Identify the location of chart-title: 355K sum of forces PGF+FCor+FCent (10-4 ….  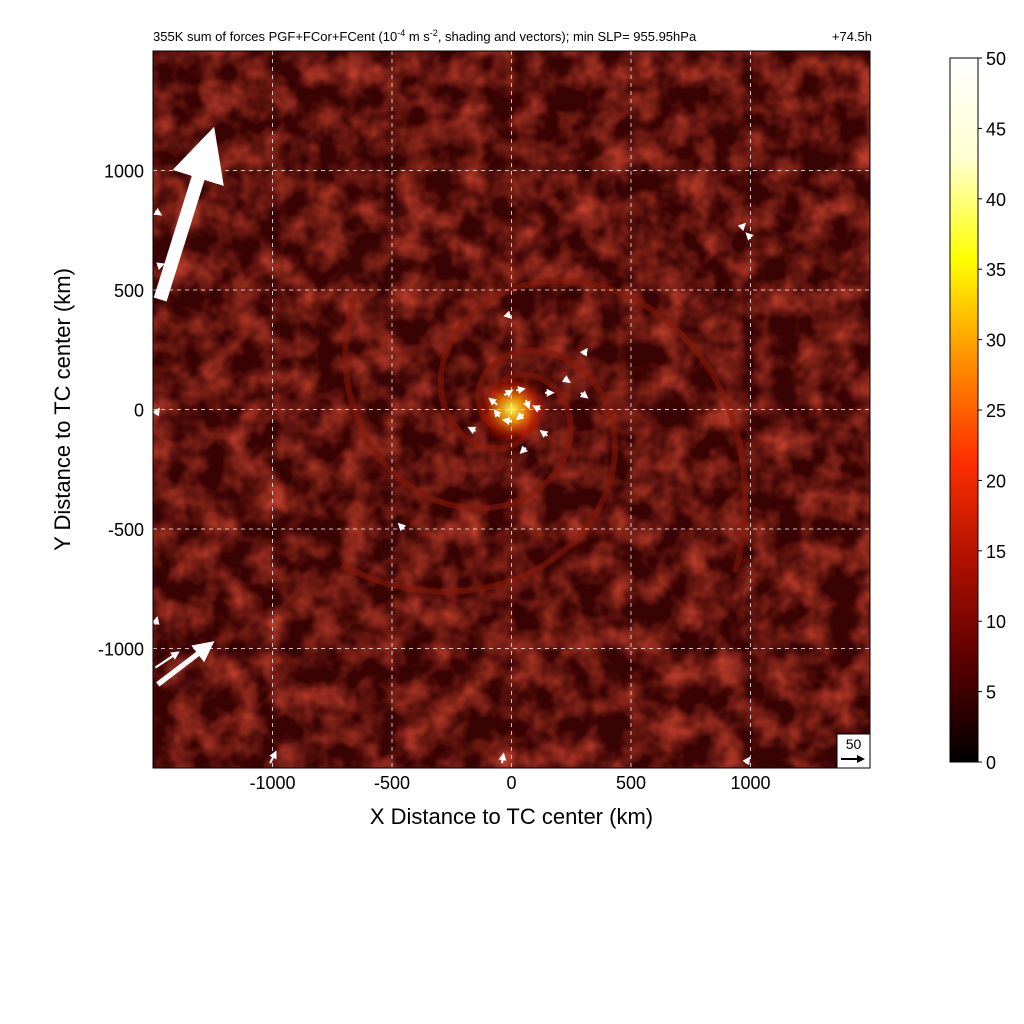
(425, 36).